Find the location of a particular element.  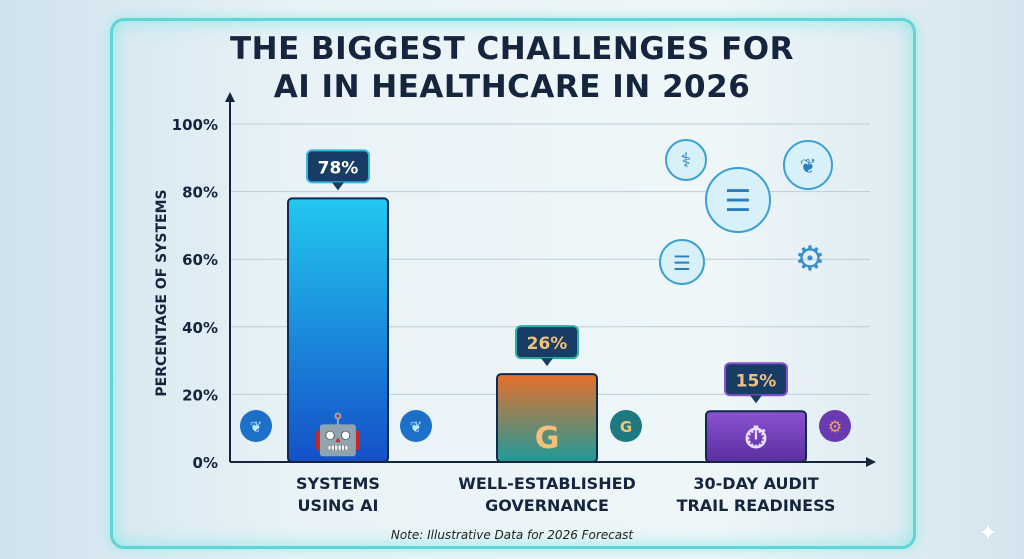

x-tick-label: USING AI is located at coordinates (338, 505).